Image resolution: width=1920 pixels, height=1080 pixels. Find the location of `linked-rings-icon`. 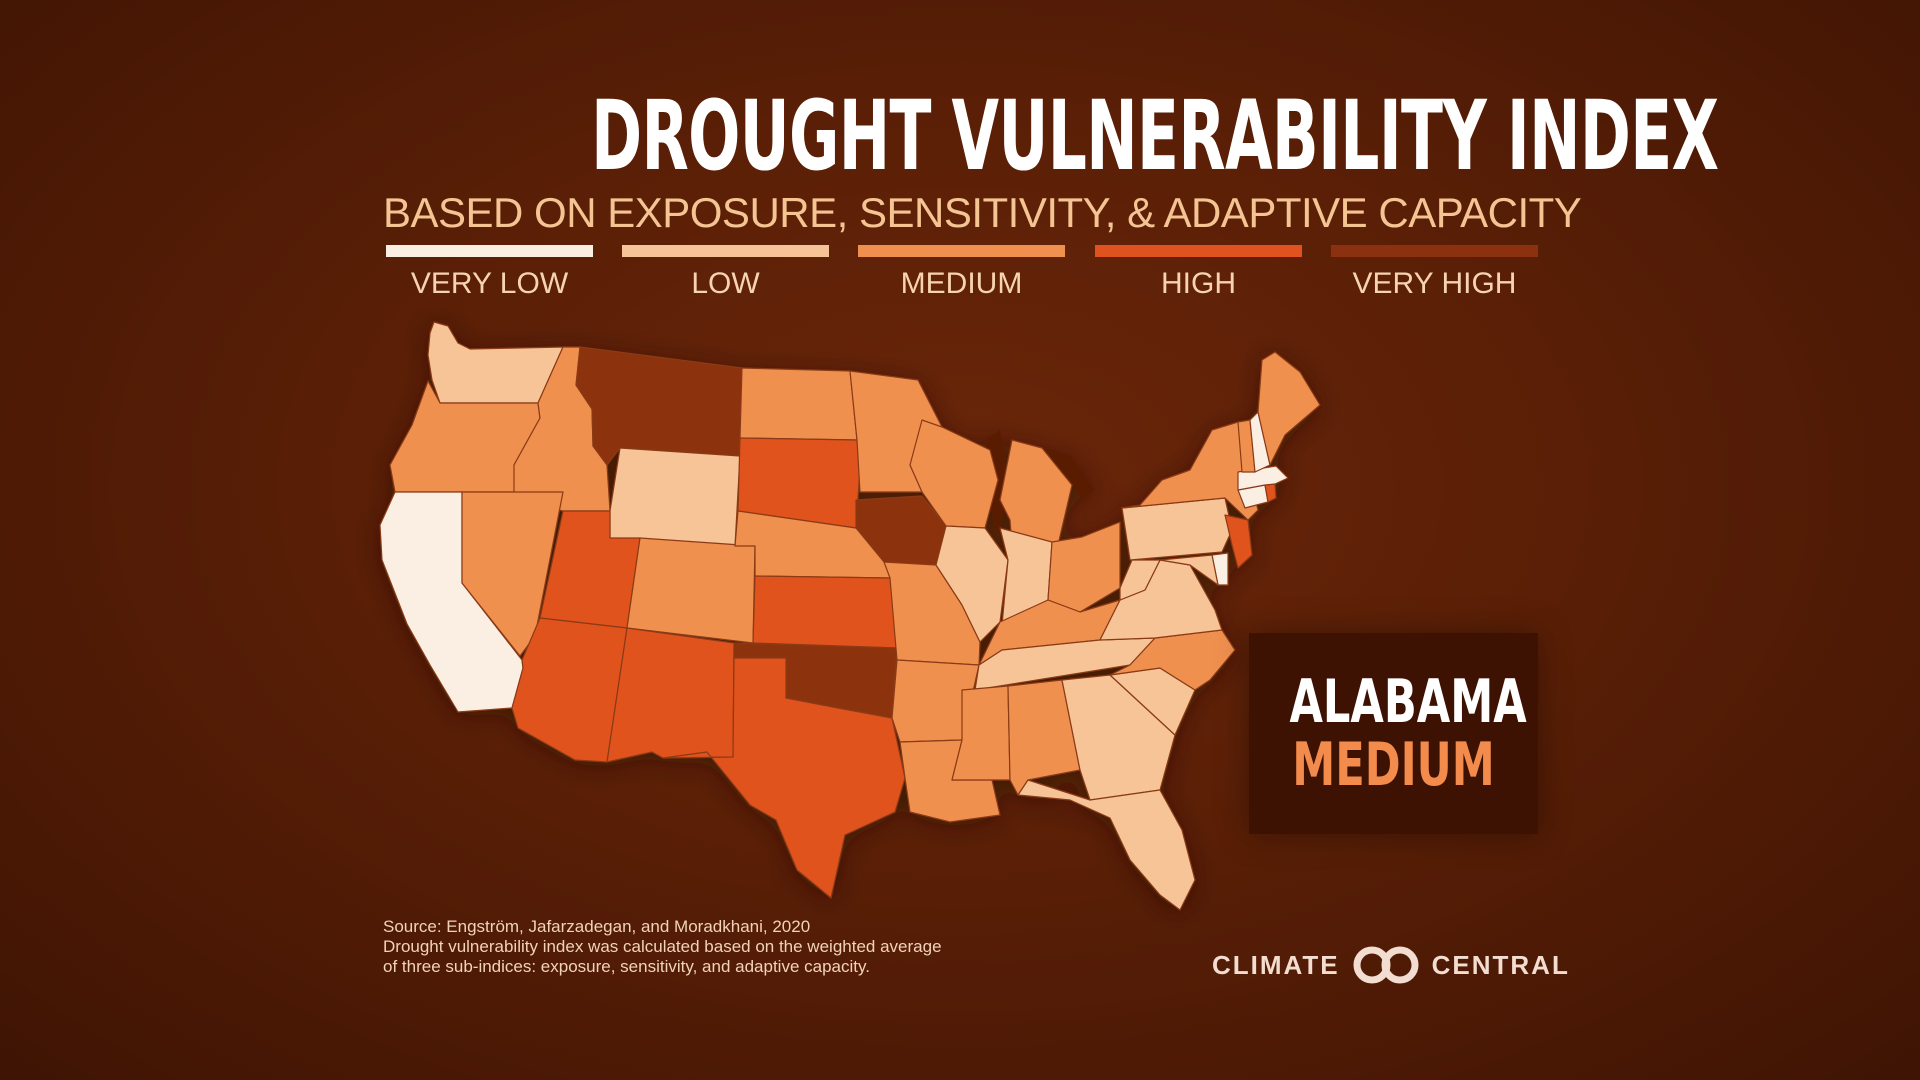

linked-rings-icon is located at coordinates (1386, 965).